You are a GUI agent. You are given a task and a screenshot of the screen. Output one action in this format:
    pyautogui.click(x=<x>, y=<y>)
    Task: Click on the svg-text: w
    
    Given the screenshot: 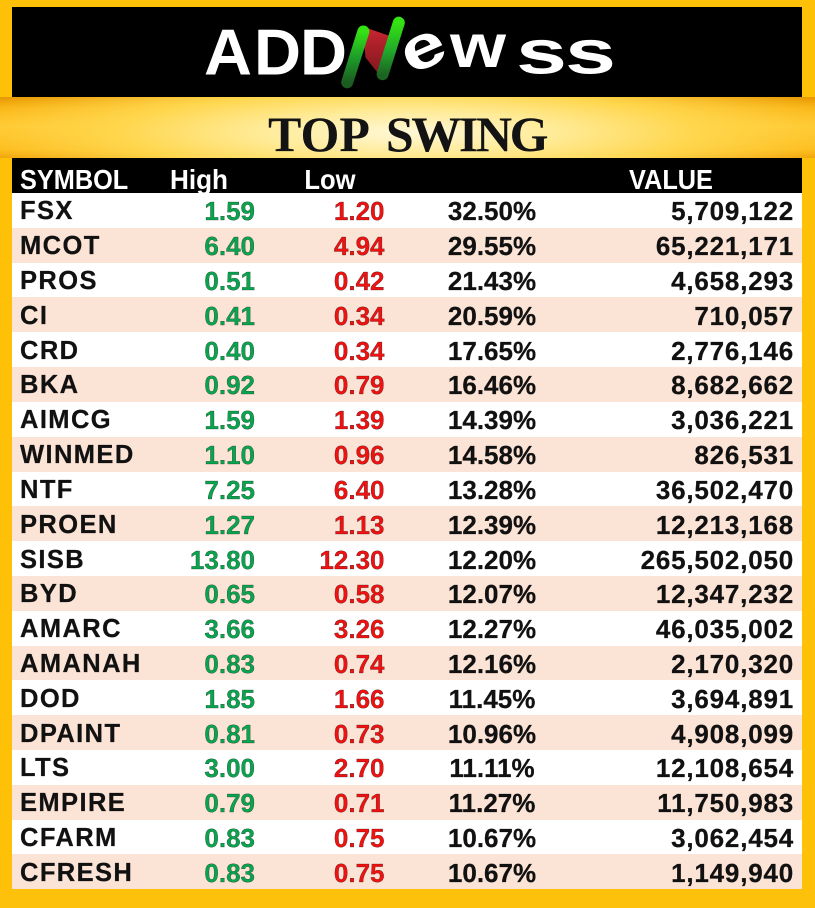 What is the action you would take?
    pyautogui.click(x=478, y=46)
    